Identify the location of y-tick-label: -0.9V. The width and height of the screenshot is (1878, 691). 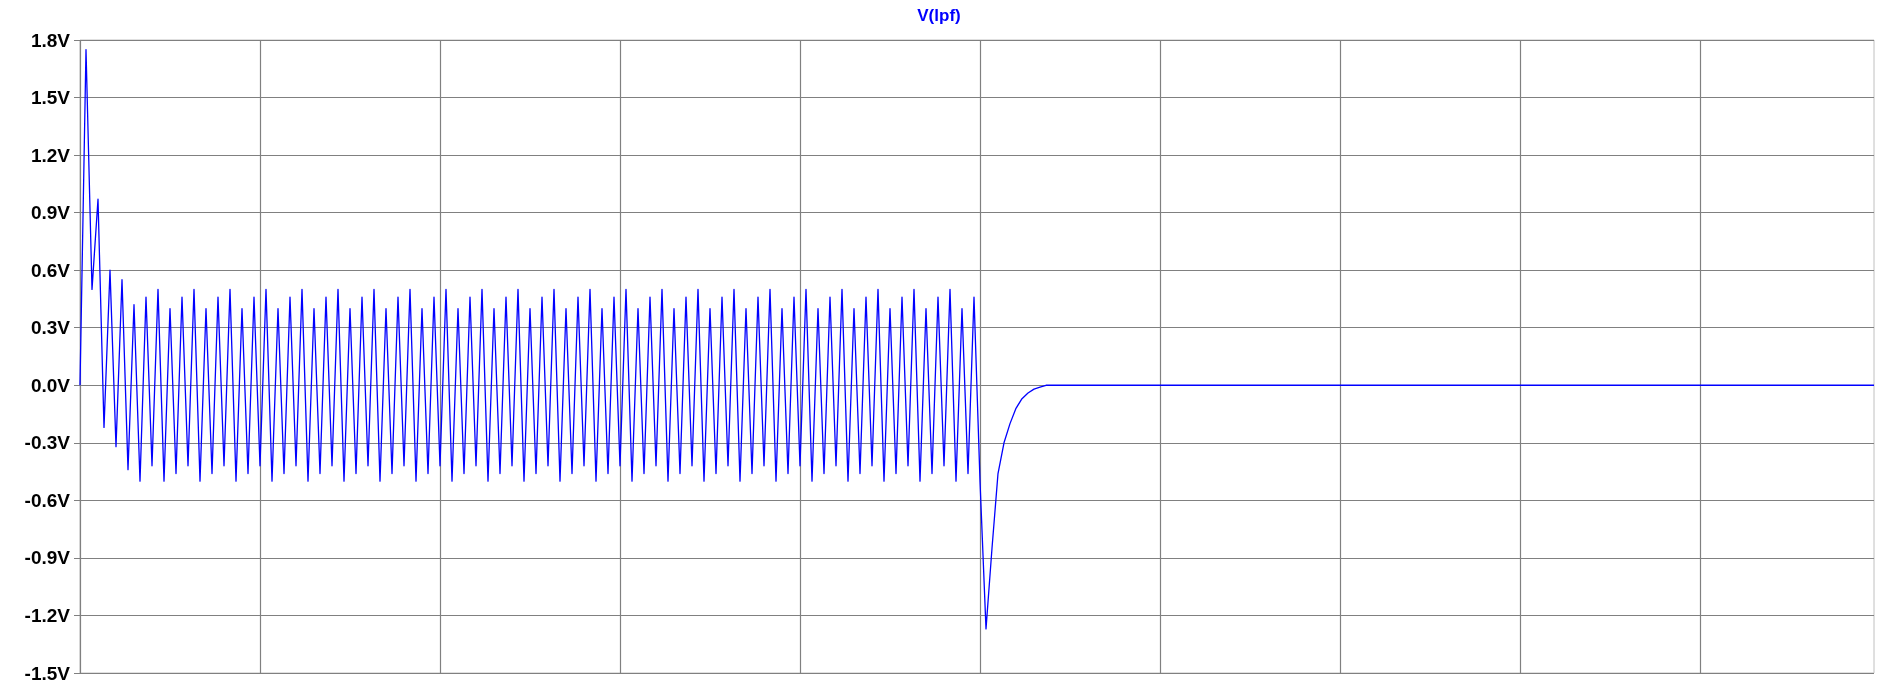
(47, 558).